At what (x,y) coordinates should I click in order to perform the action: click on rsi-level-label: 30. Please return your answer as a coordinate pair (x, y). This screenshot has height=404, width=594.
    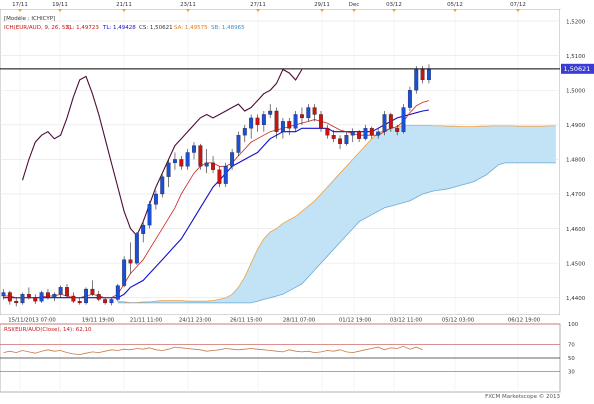
    Looking at the image, I should click on (571, 373).